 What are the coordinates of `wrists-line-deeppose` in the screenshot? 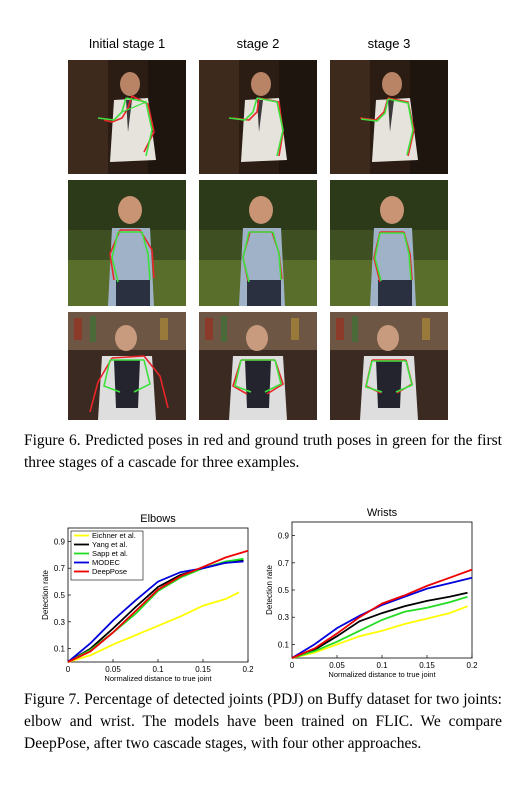 It's located at (382, 613).